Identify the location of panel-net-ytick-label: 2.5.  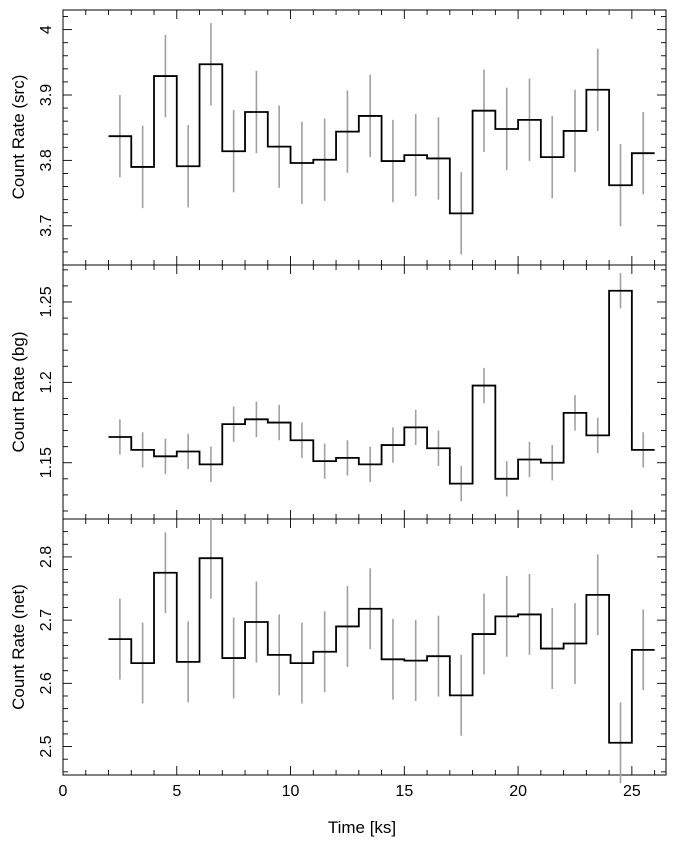
(46, 746).